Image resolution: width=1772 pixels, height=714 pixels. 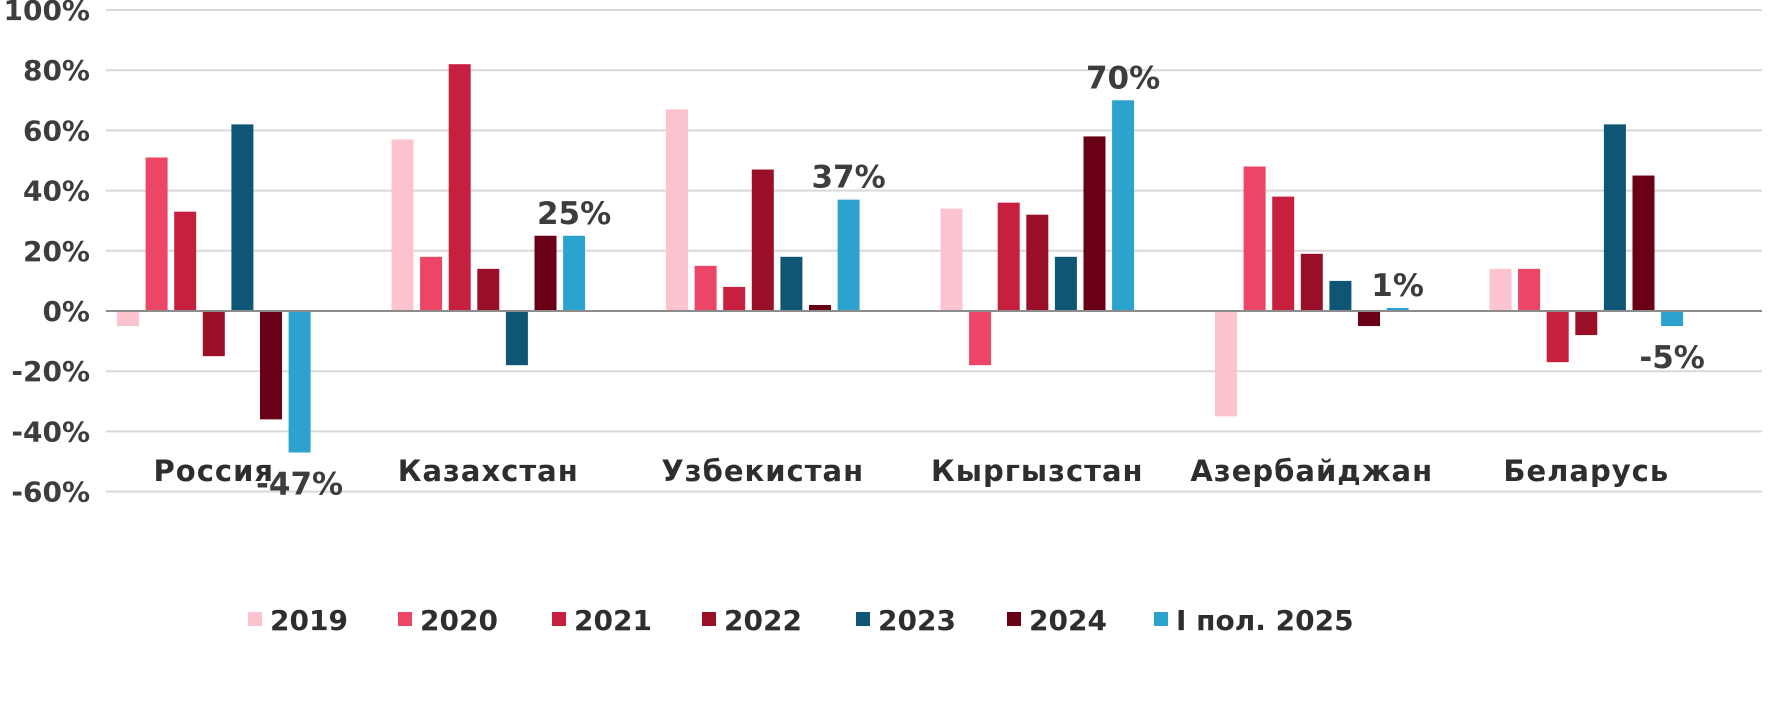 What do you see at coordinates (1672, 358) in the screenshot?
I see `data-label: -5%` at bounding box center [1672, 358].